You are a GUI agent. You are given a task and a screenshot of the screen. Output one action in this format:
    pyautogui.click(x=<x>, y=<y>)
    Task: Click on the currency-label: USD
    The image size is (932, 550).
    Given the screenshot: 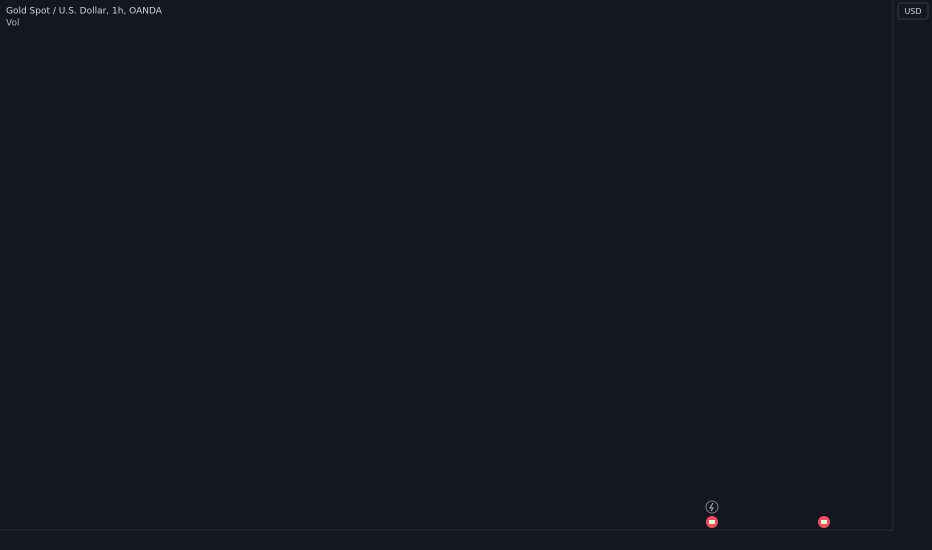 What is the action you would take?
    pyautogui.click(x=912, y=11)
    